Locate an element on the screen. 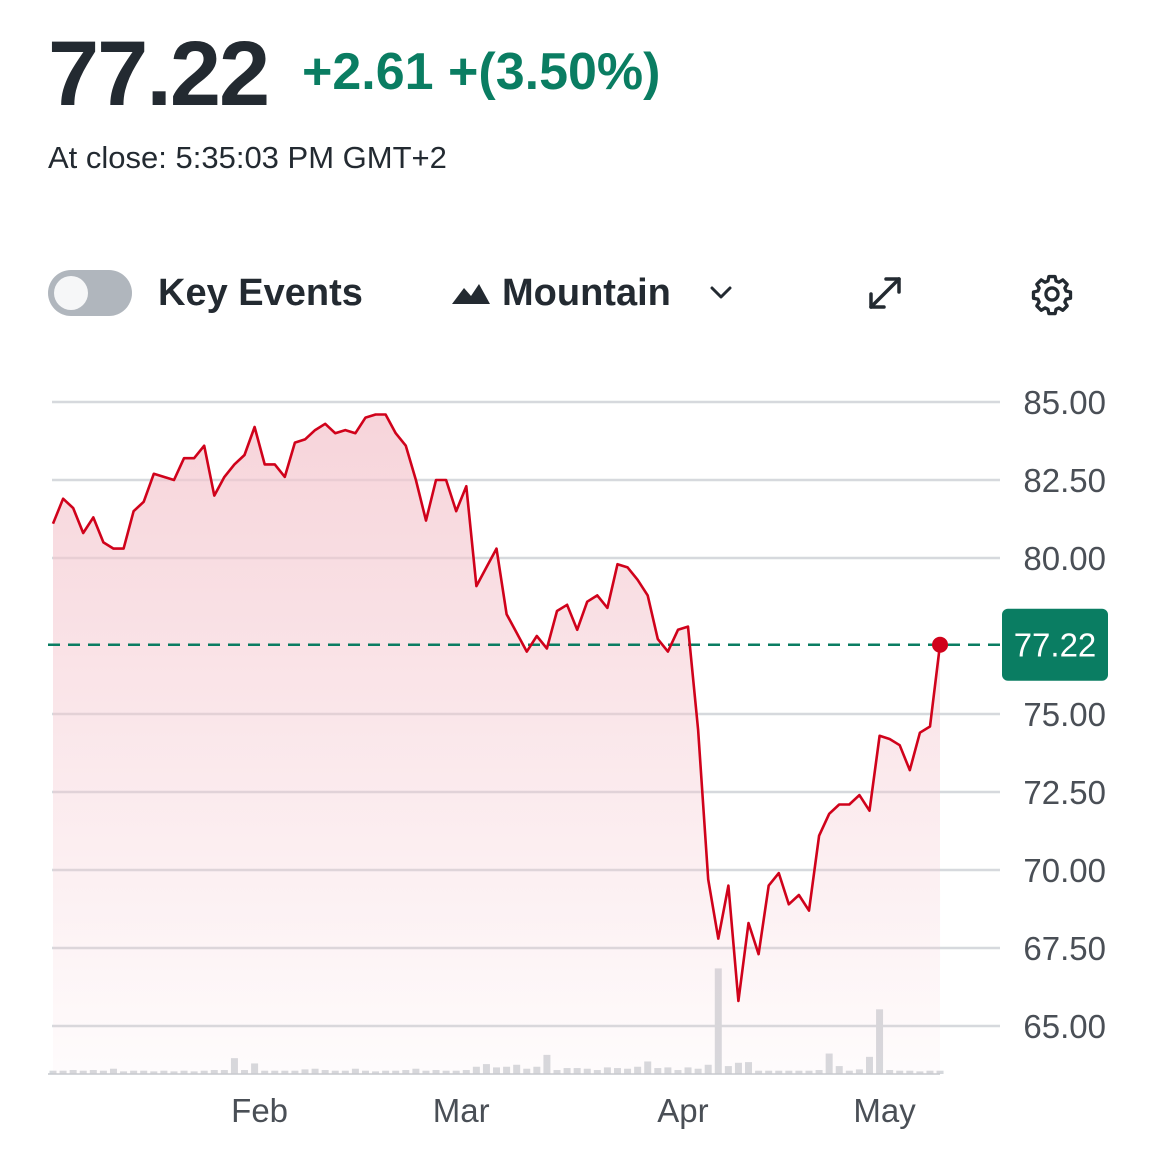 This screenshot has height=1176, width=1170. x-tick-label: May is located at coordinates (884, 1110).